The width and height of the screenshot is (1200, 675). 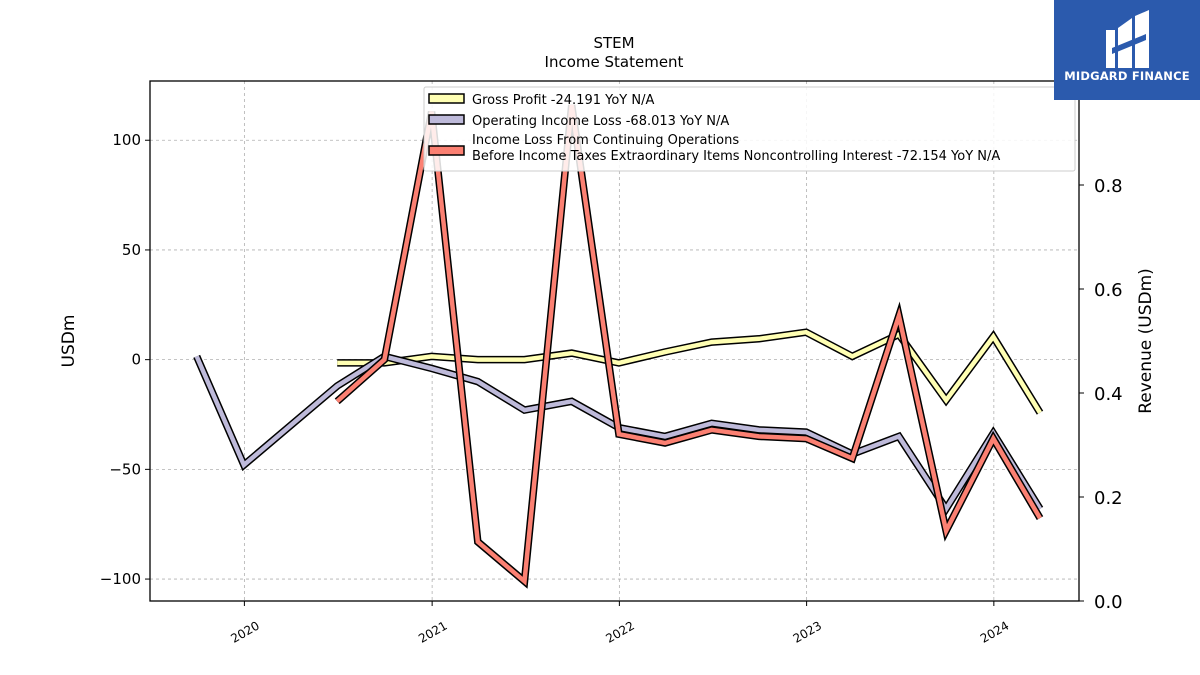 I want to click on legend-label-gross-profit: Gross Profit -24.191 YoY N/A, so click(x=563, y=100).